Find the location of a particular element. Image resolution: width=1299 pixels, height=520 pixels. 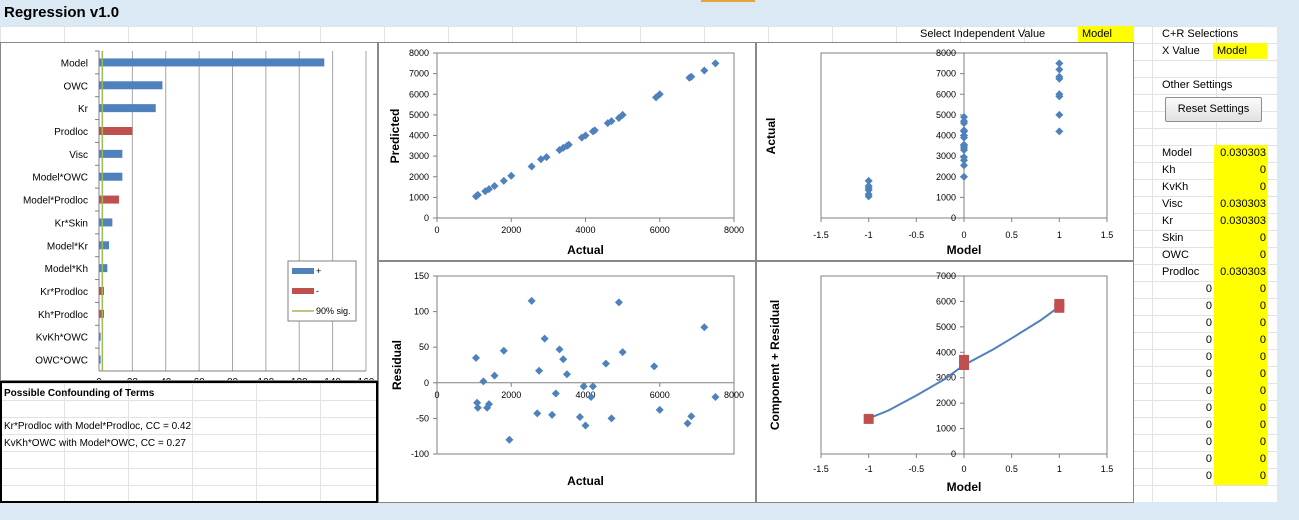

category-label: Visc is located at coordinates (78, 155).